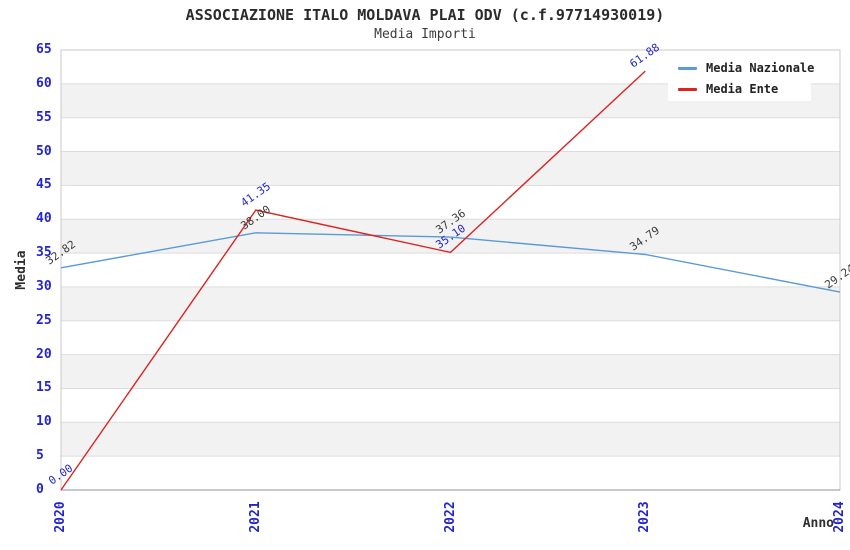 Image resolution: width=850 pixels, height=550 pixels. What do you see at coordinates (760, 68) in the screenshot?
I see `legend-label-media-nazionale: Media Nazionale` at bounding box center [760, 68].